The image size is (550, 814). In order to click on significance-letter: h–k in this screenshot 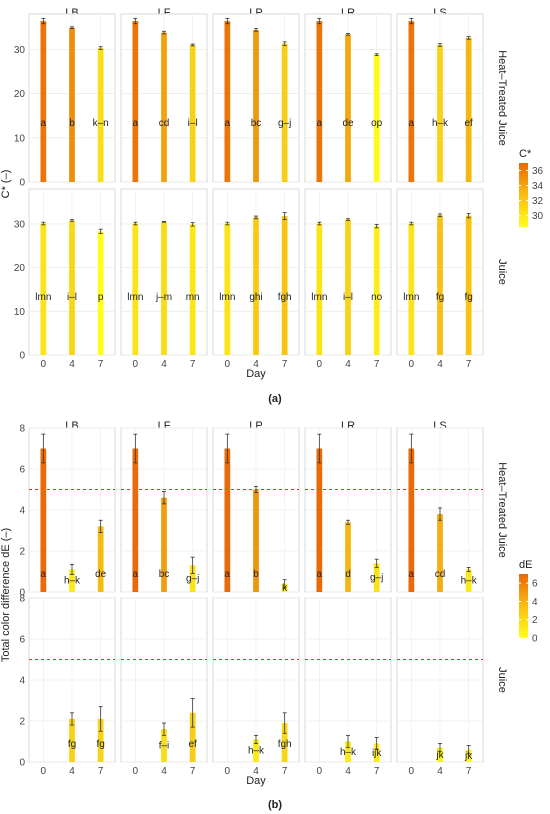, I will do `click(256, 751)`.